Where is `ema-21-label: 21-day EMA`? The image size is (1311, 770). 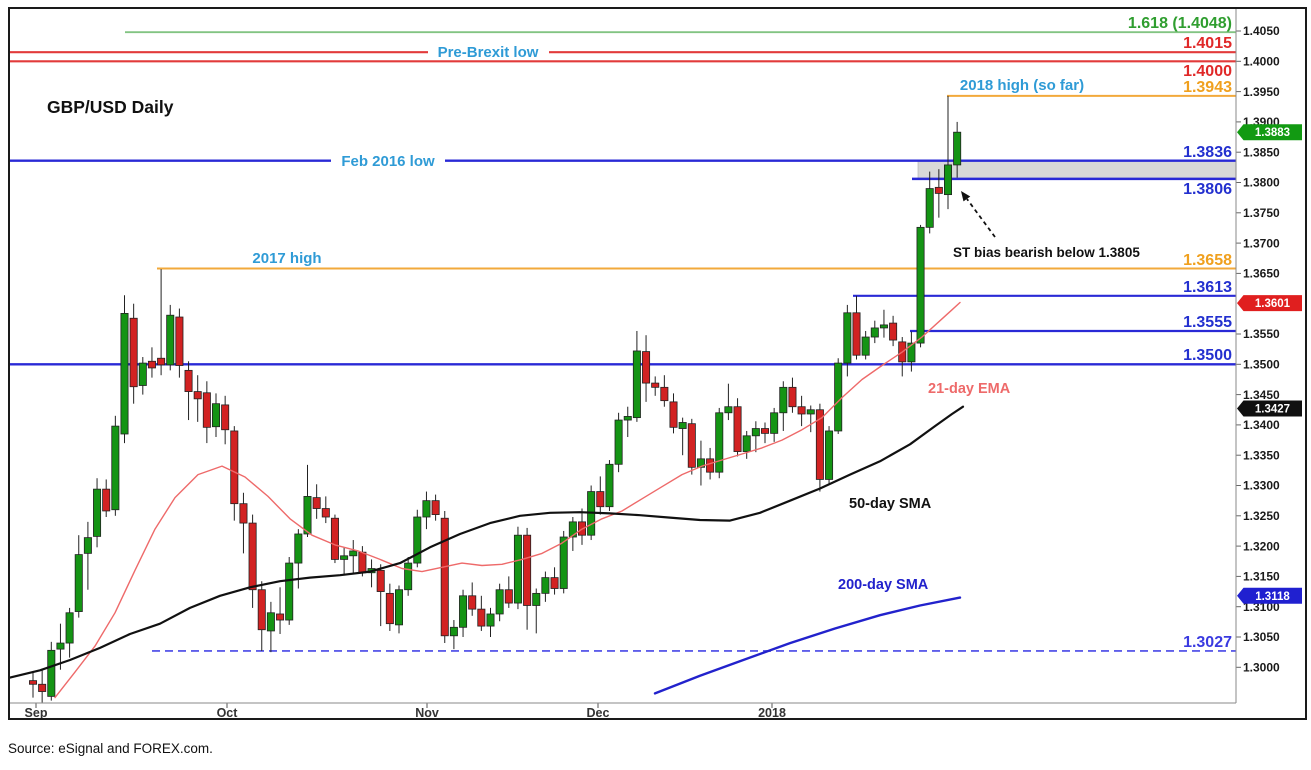
ema-21-label: 21-day EMA is located at coordinates (969, 389).